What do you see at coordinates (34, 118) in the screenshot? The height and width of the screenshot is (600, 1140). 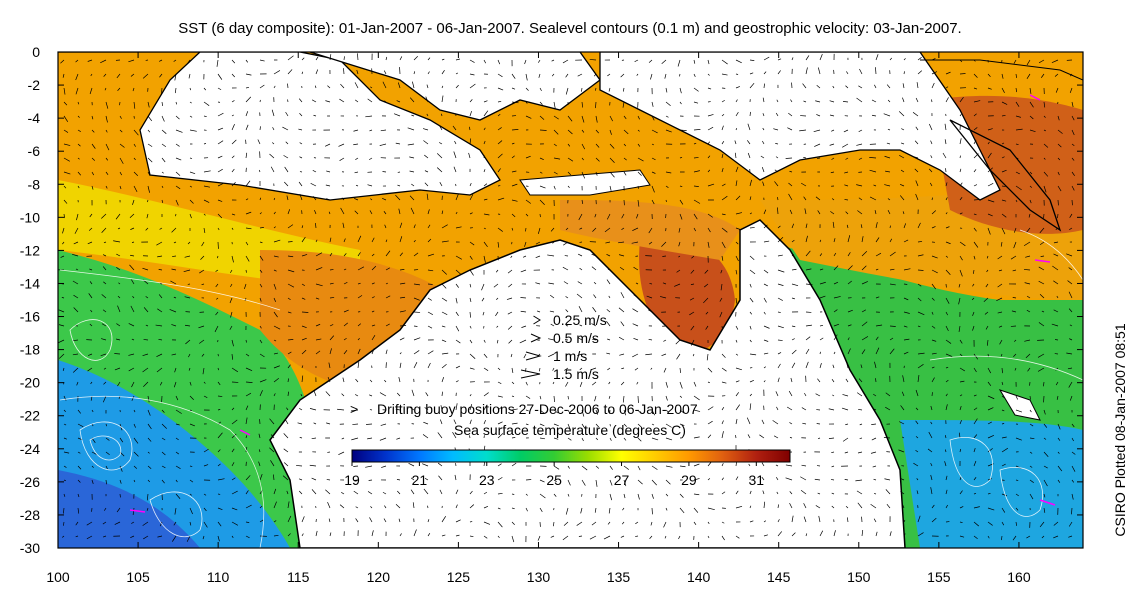 I see `y-tick-label: -4` at bounding box center [34, 118].